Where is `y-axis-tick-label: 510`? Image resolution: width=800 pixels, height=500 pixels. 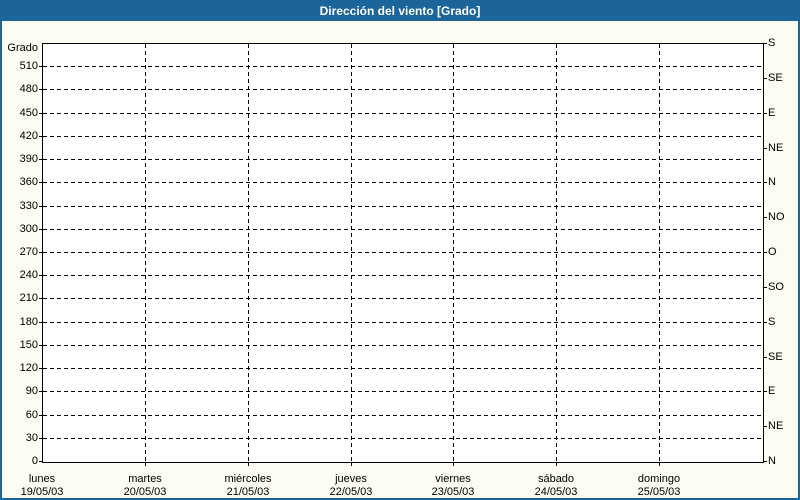 y-axis-tick-label: 510 is located at coordinates (28, 66).